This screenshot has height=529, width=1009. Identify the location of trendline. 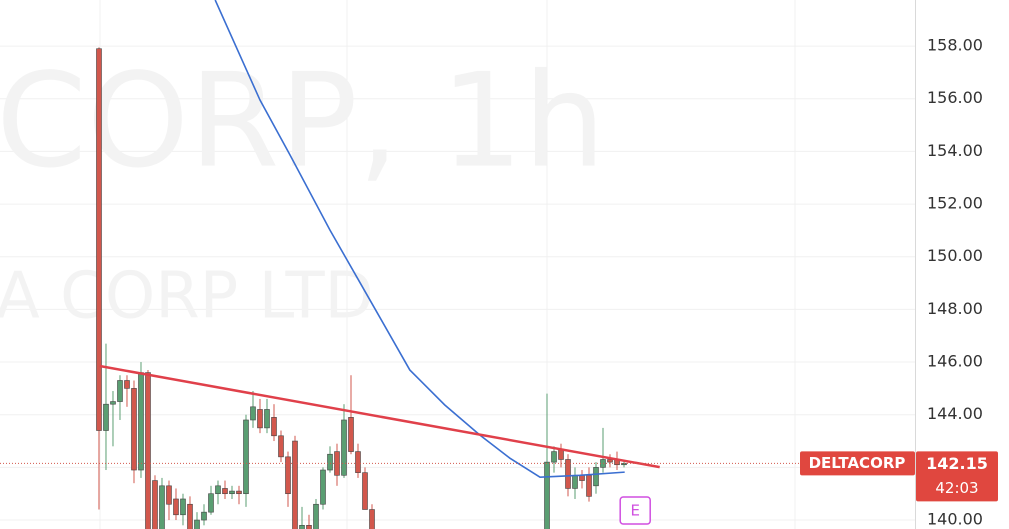
(379, 416).